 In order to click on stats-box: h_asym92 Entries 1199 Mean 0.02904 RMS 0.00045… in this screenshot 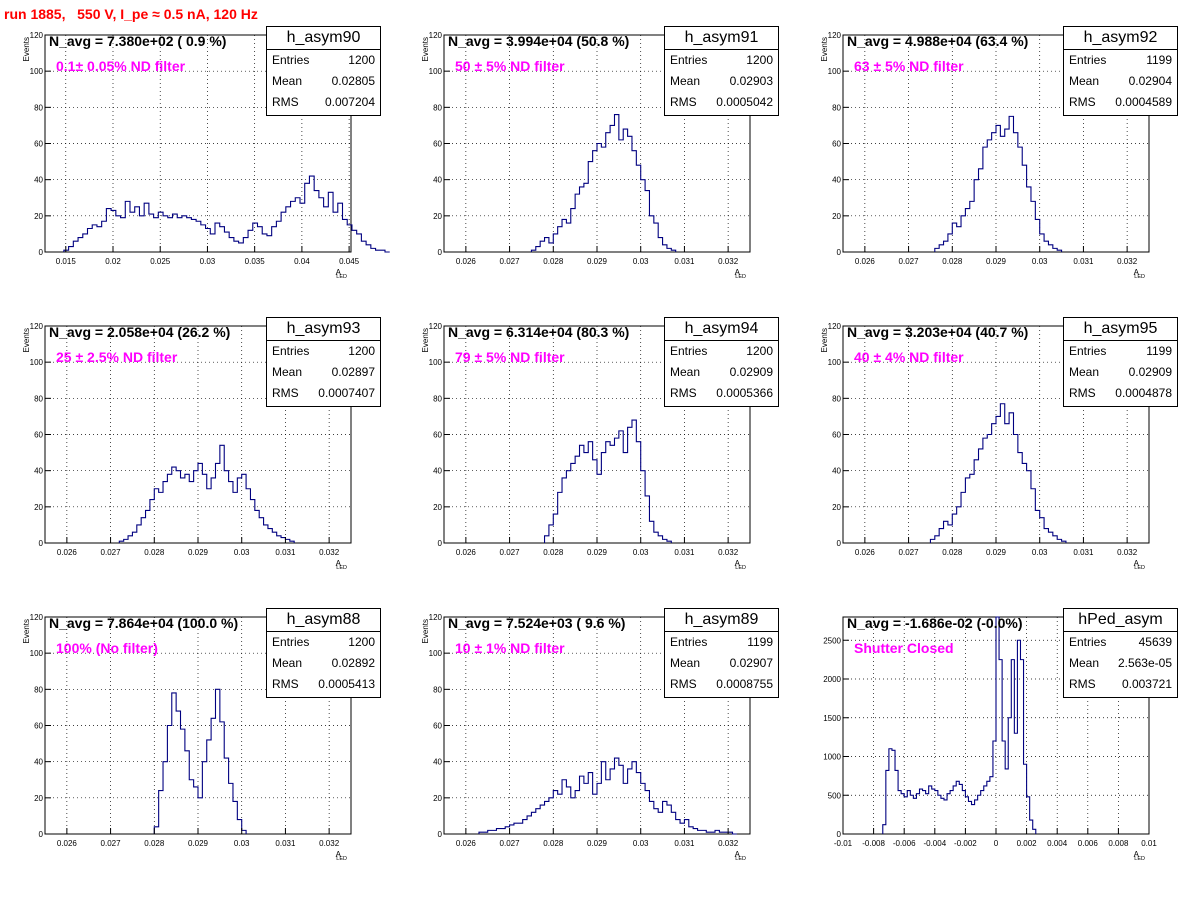, I will do `click(1120, 71)`.